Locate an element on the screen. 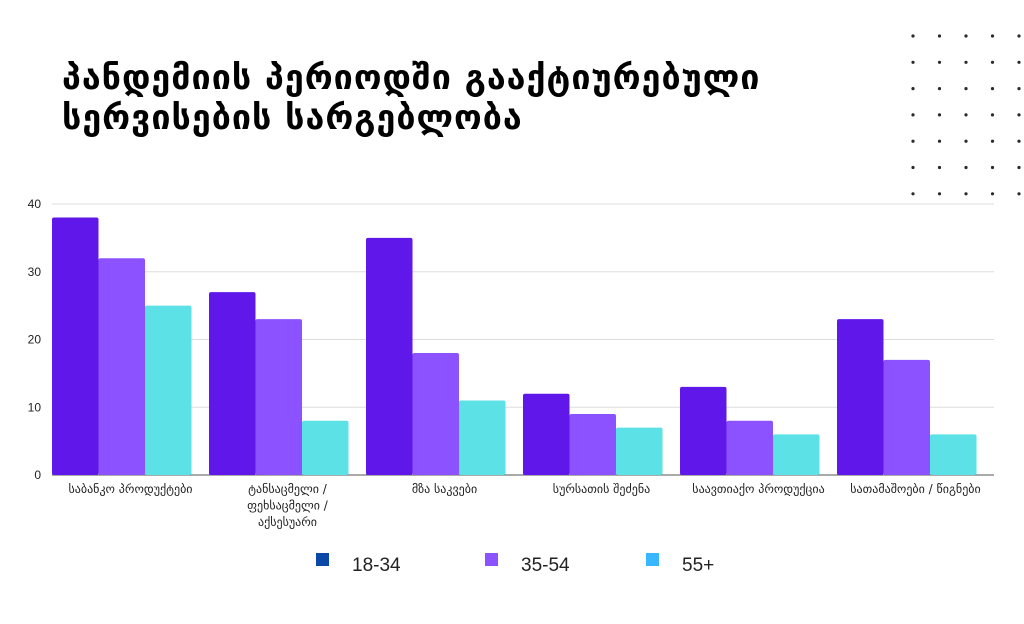 Image resolution: width=1024 pixels, height=624 pixels. legend-label-18-34: 18-34 is located at coordinates (376, 565).